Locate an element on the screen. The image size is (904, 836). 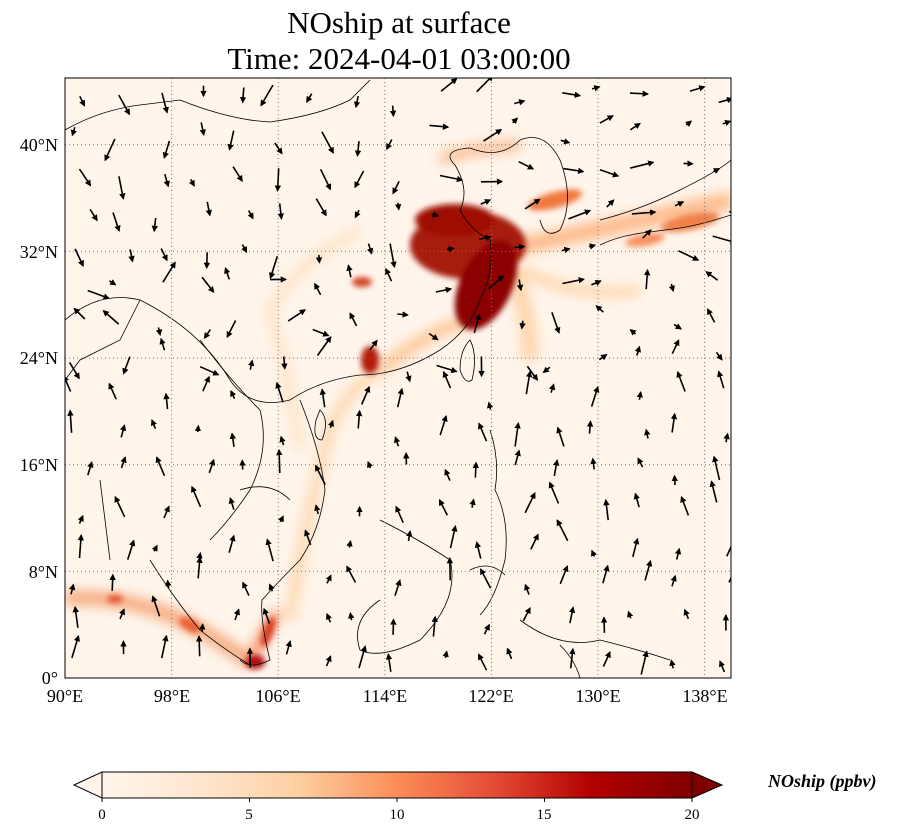
lon-tick: 130°E is located at coordinates (598, 696).